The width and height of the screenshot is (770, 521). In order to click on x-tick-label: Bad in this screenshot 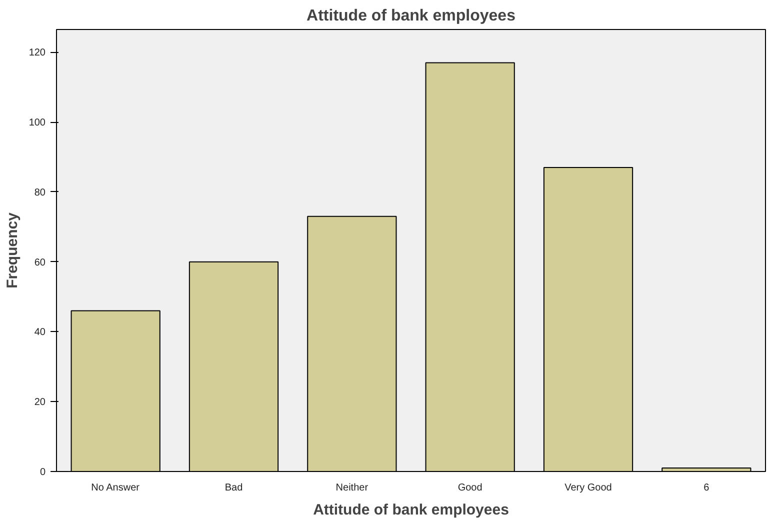, I will do `click(233, 488)`.